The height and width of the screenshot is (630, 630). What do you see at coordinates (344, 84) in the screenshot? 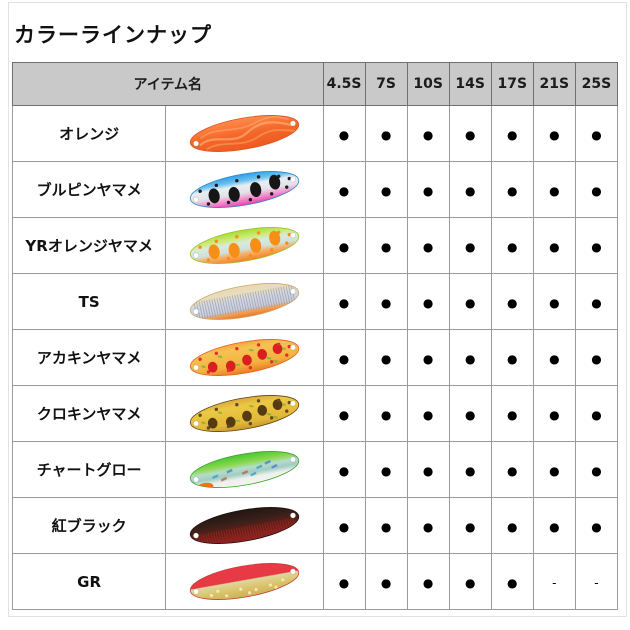
I see `header-size-col: 4.5S` at bounding box center [344, 84].